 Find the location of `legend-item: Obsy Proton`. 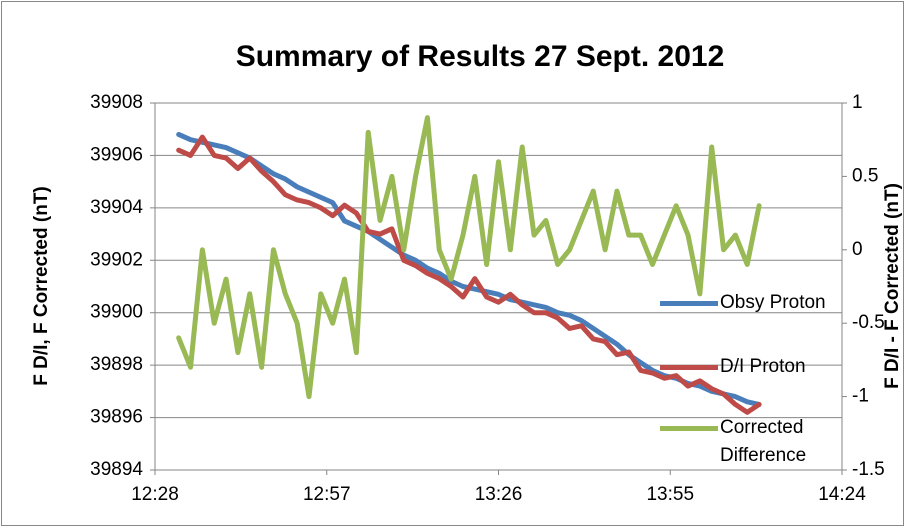

legend-item: Obsy Proton is located at coordinates (752, 303).